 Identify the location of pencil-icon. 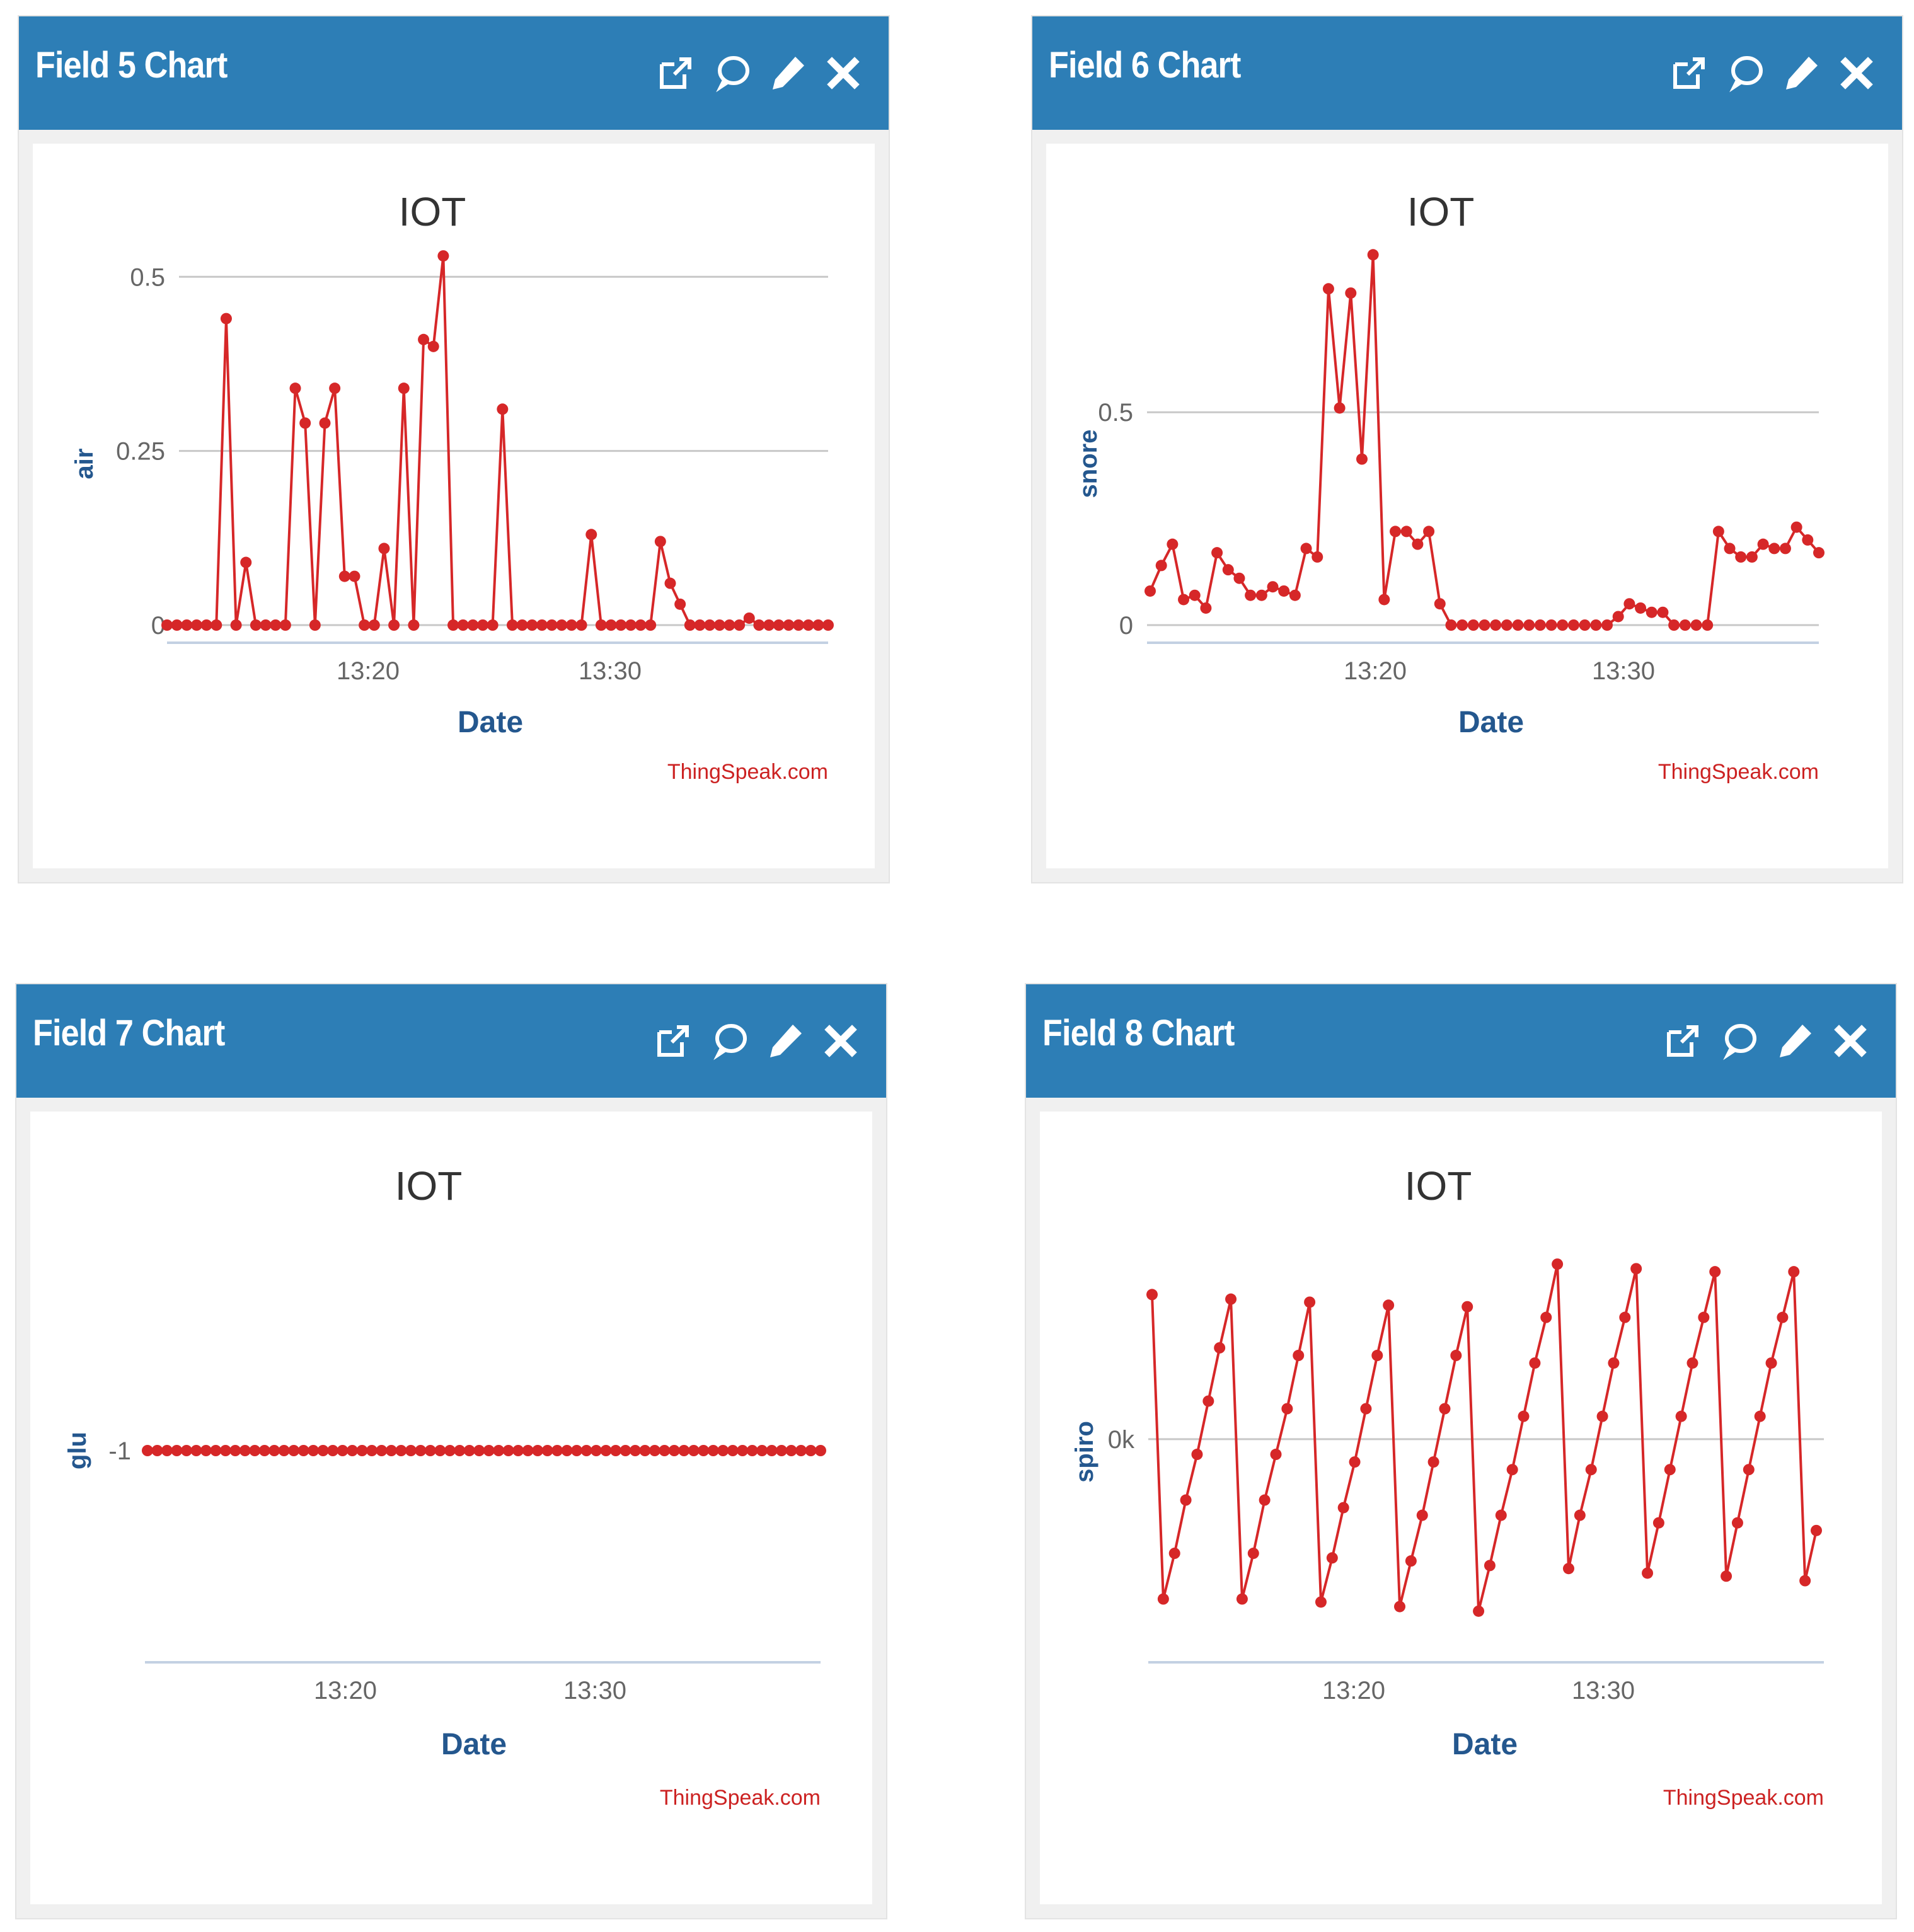
(785, 1041).